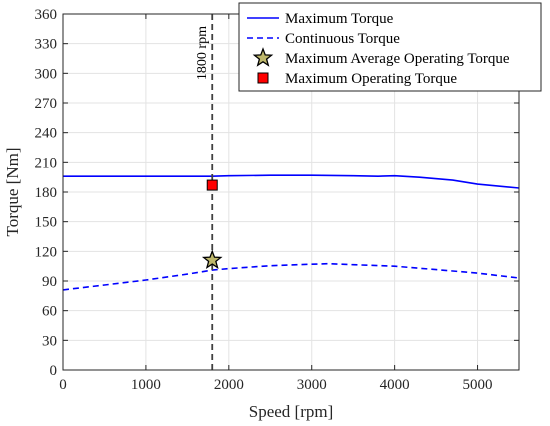  I want to click on y-tick-label: 30, so click(49, 341).